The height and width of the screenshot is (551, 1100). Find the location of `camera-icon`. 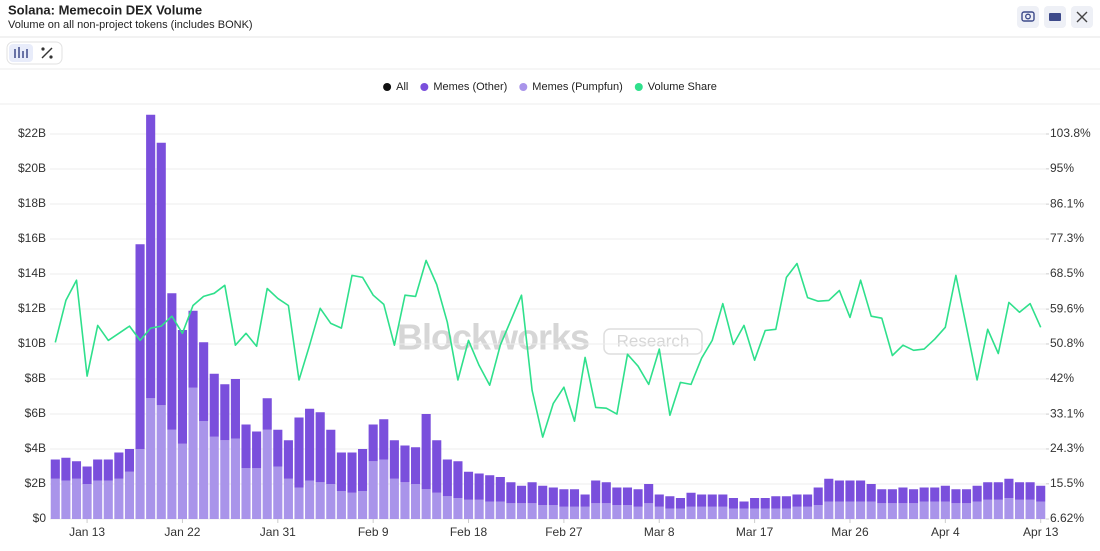

camera-icon is located at coordinates (1028, 16).